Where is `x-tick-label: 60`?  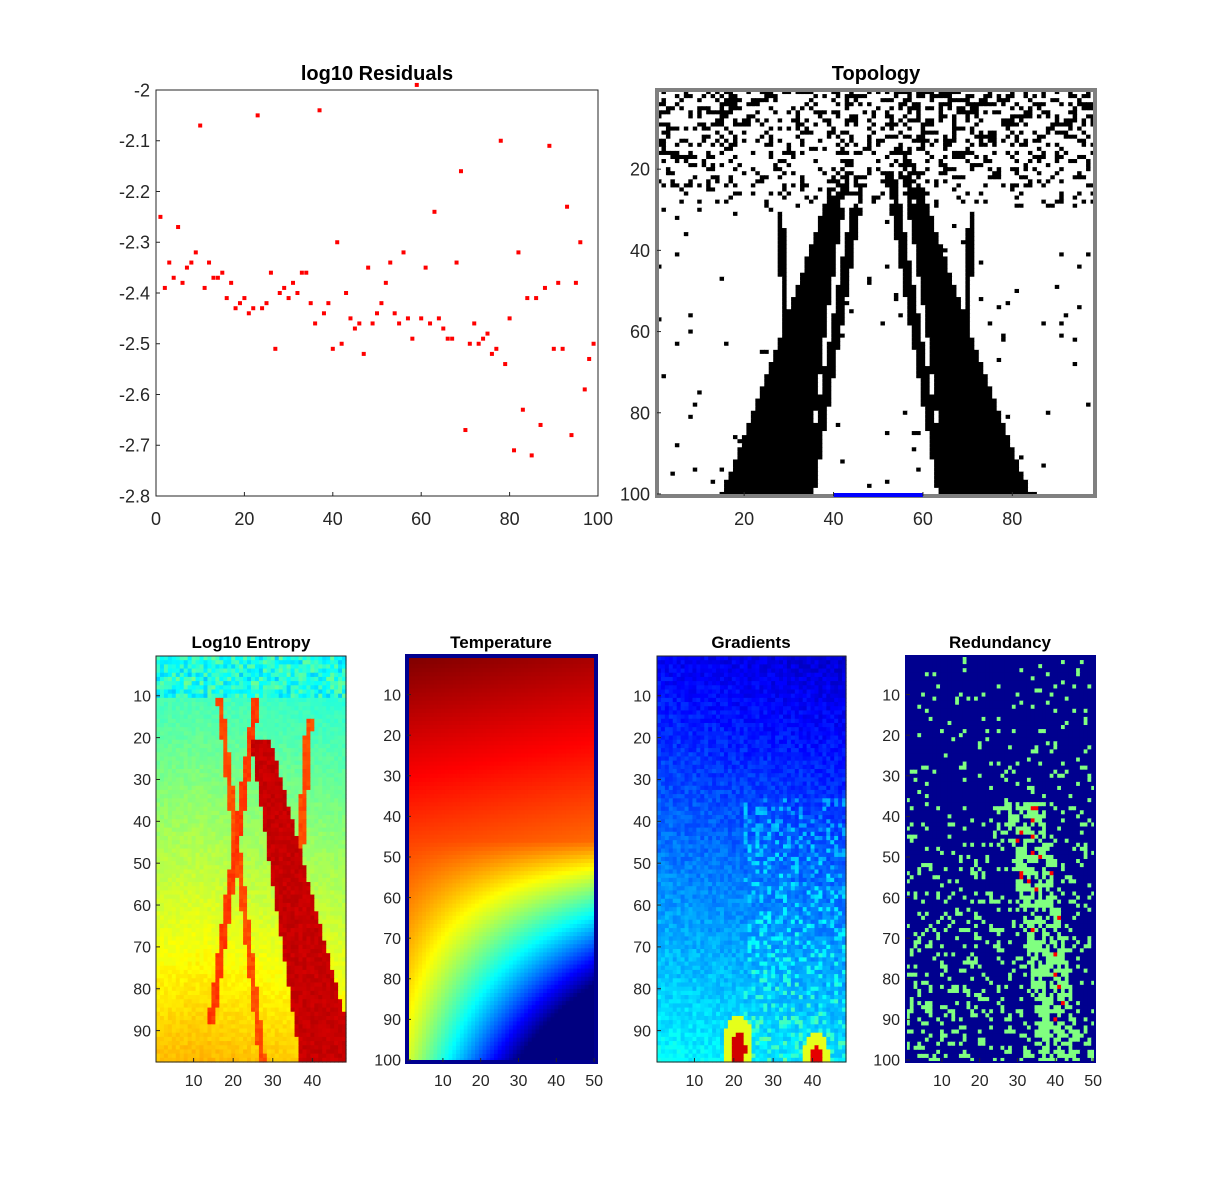
x-tick-label: 60 is located at coordinates (421, 519).